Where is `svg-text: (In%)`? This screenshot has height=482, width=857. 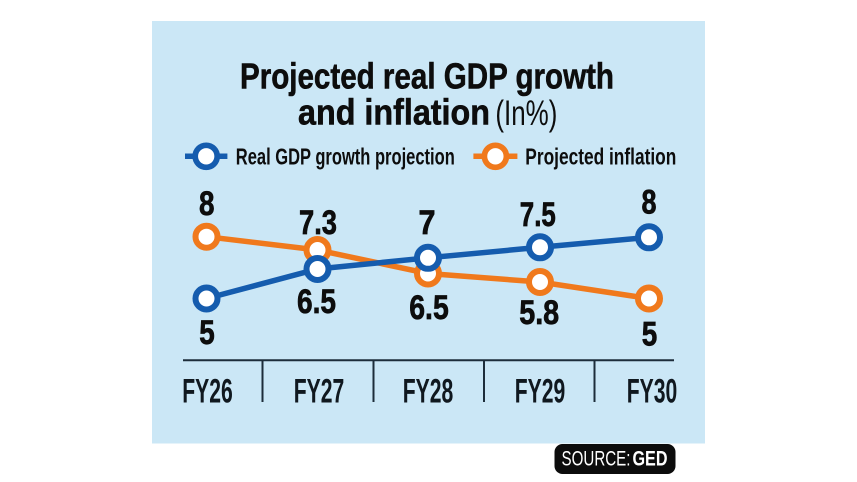
svg-text: (In%) is located at coordinates (526, 113).